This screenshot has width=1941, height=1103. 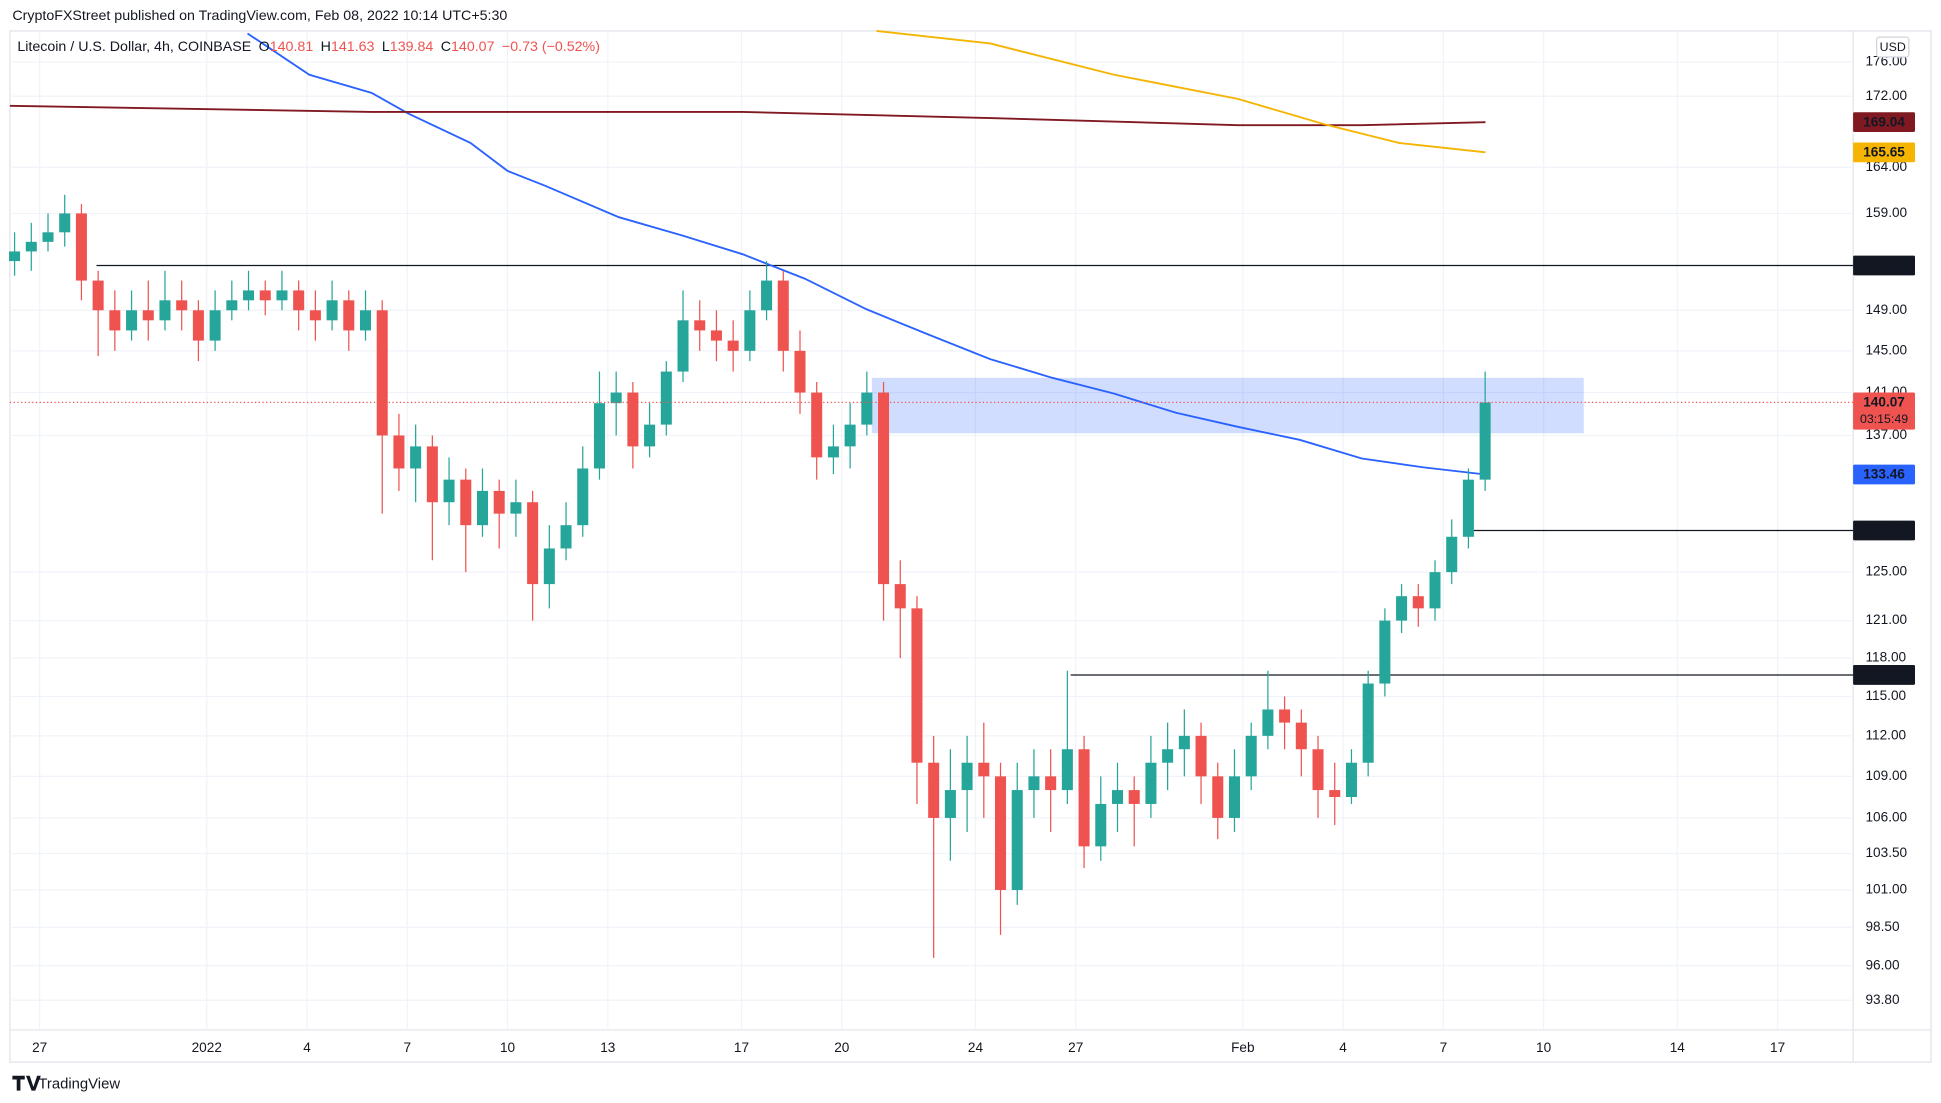 I want to click on ohlc-value: 141.63, so click(x=353, y=47).